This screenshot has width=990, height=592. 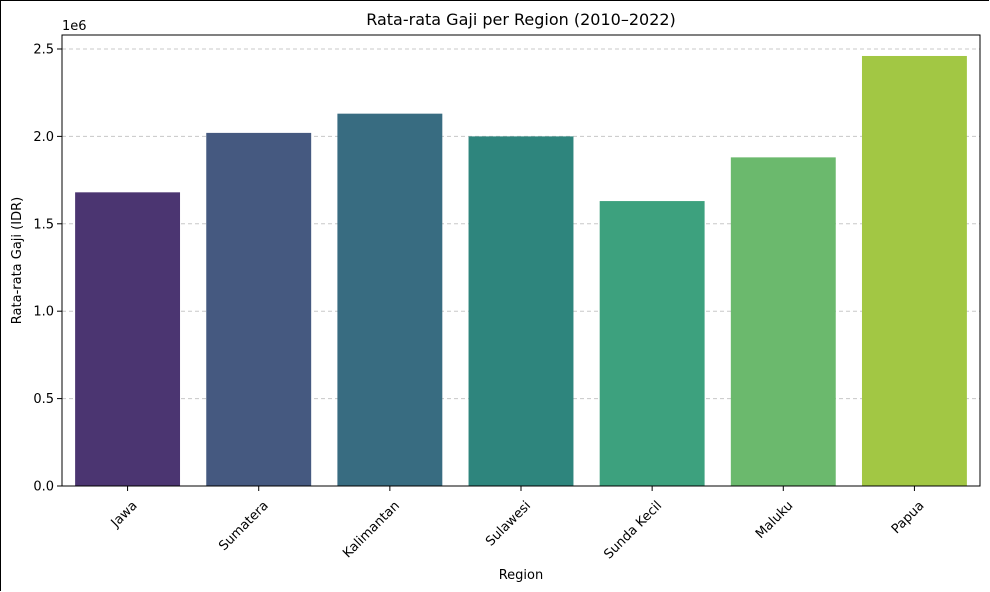 I want to click on y-tick-label: 2.5, so click(x=43, y=49).